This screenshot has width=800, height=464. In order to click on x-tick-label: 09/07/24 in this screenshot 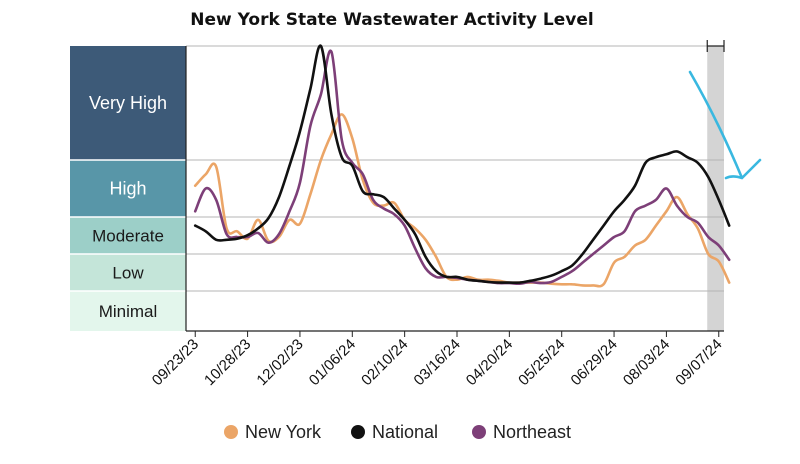, I will do `click(698, 362)`.